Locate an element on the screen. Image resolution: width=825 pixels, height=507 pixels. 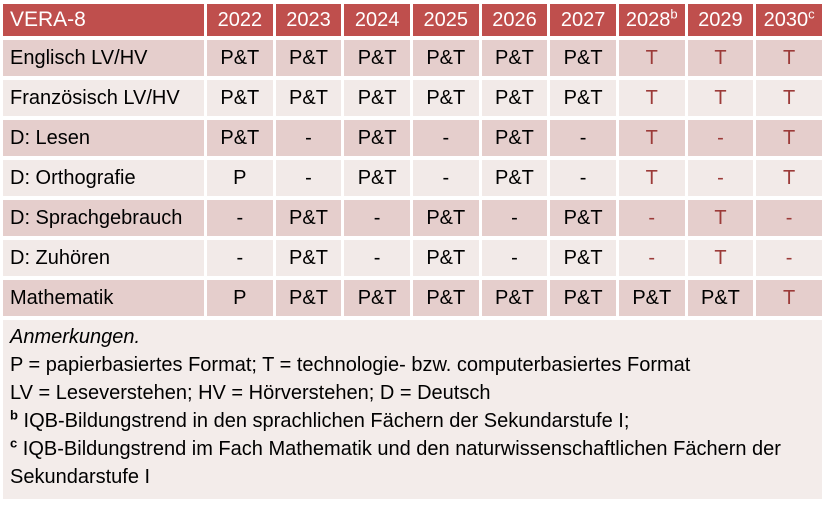
year-header-2022: 2022 is located at coordinates (240, 20).